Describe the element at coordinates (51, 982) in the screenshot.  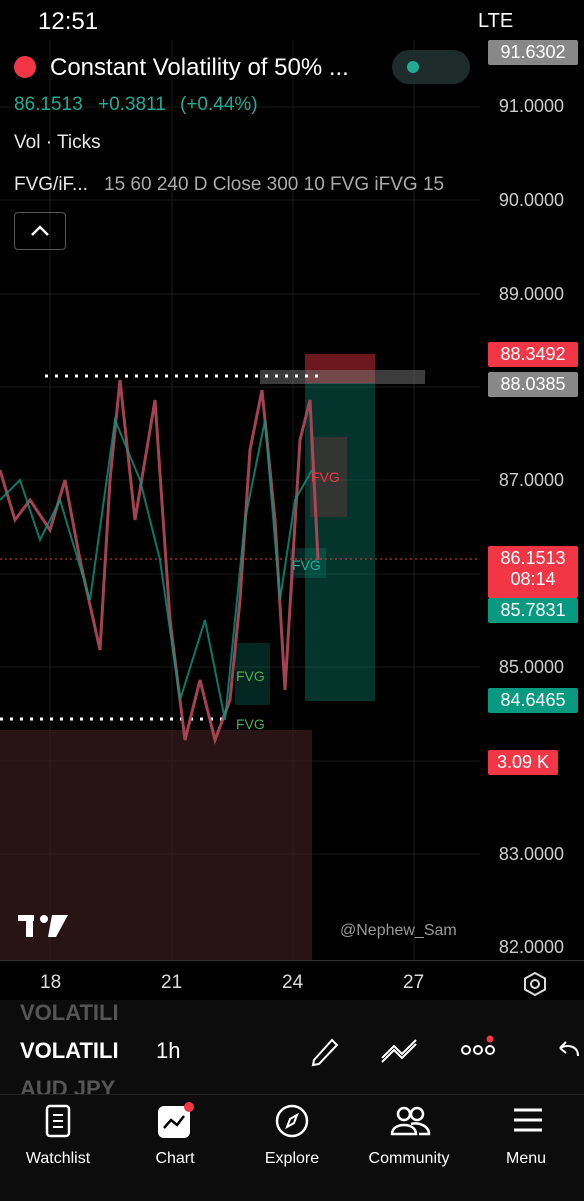
I see `time-label: 18` at that location.